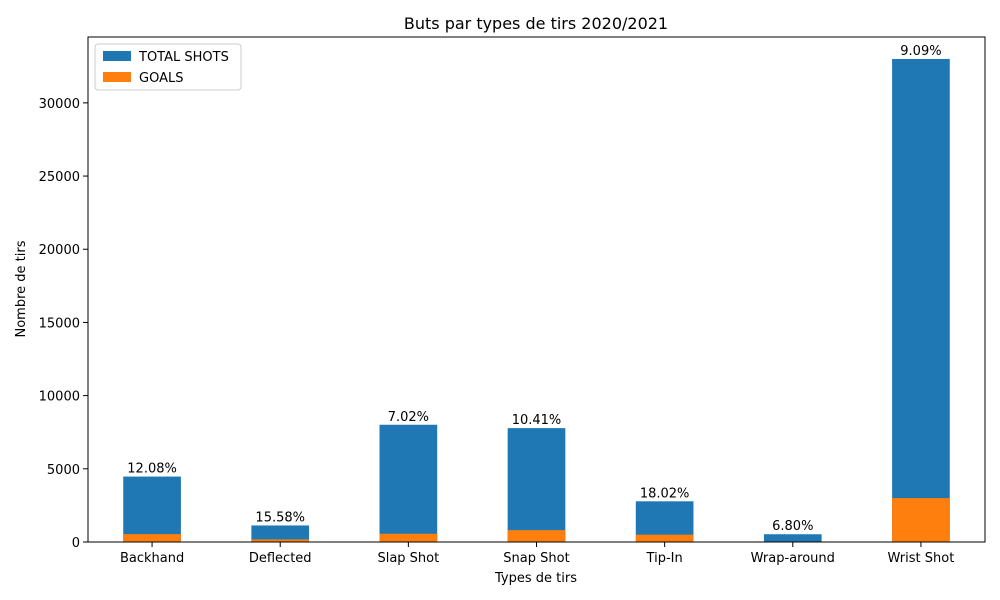 This screenshot has width=1000, height=600. I want to click on x-tick-label-2: Slap Shot, so click(408, 558).